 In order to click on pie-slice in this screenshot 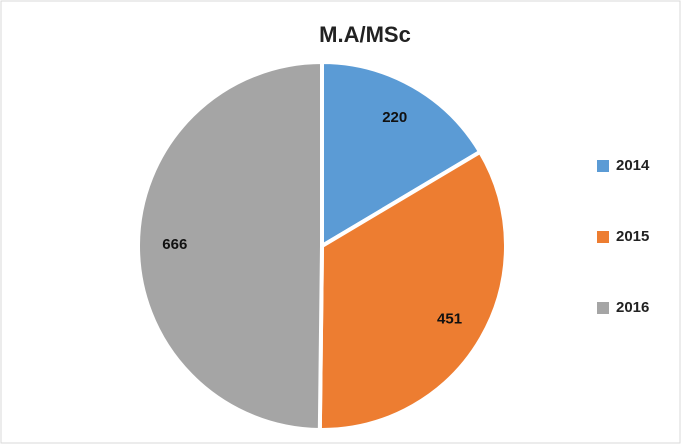, I will do `click(401, 154)`.